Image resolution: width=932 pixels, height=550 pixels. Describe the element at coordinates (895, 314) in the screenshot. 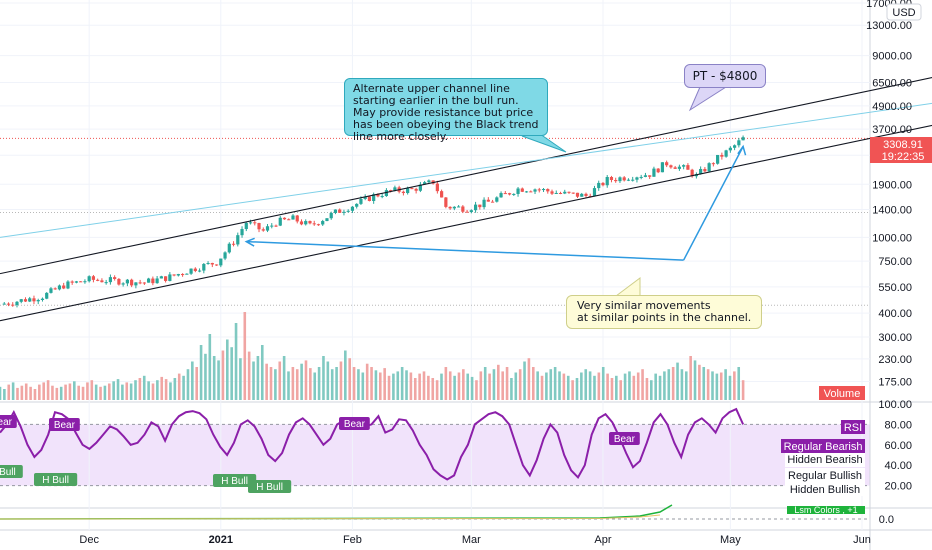

I see `price-axis-label: 400.00` at that location.